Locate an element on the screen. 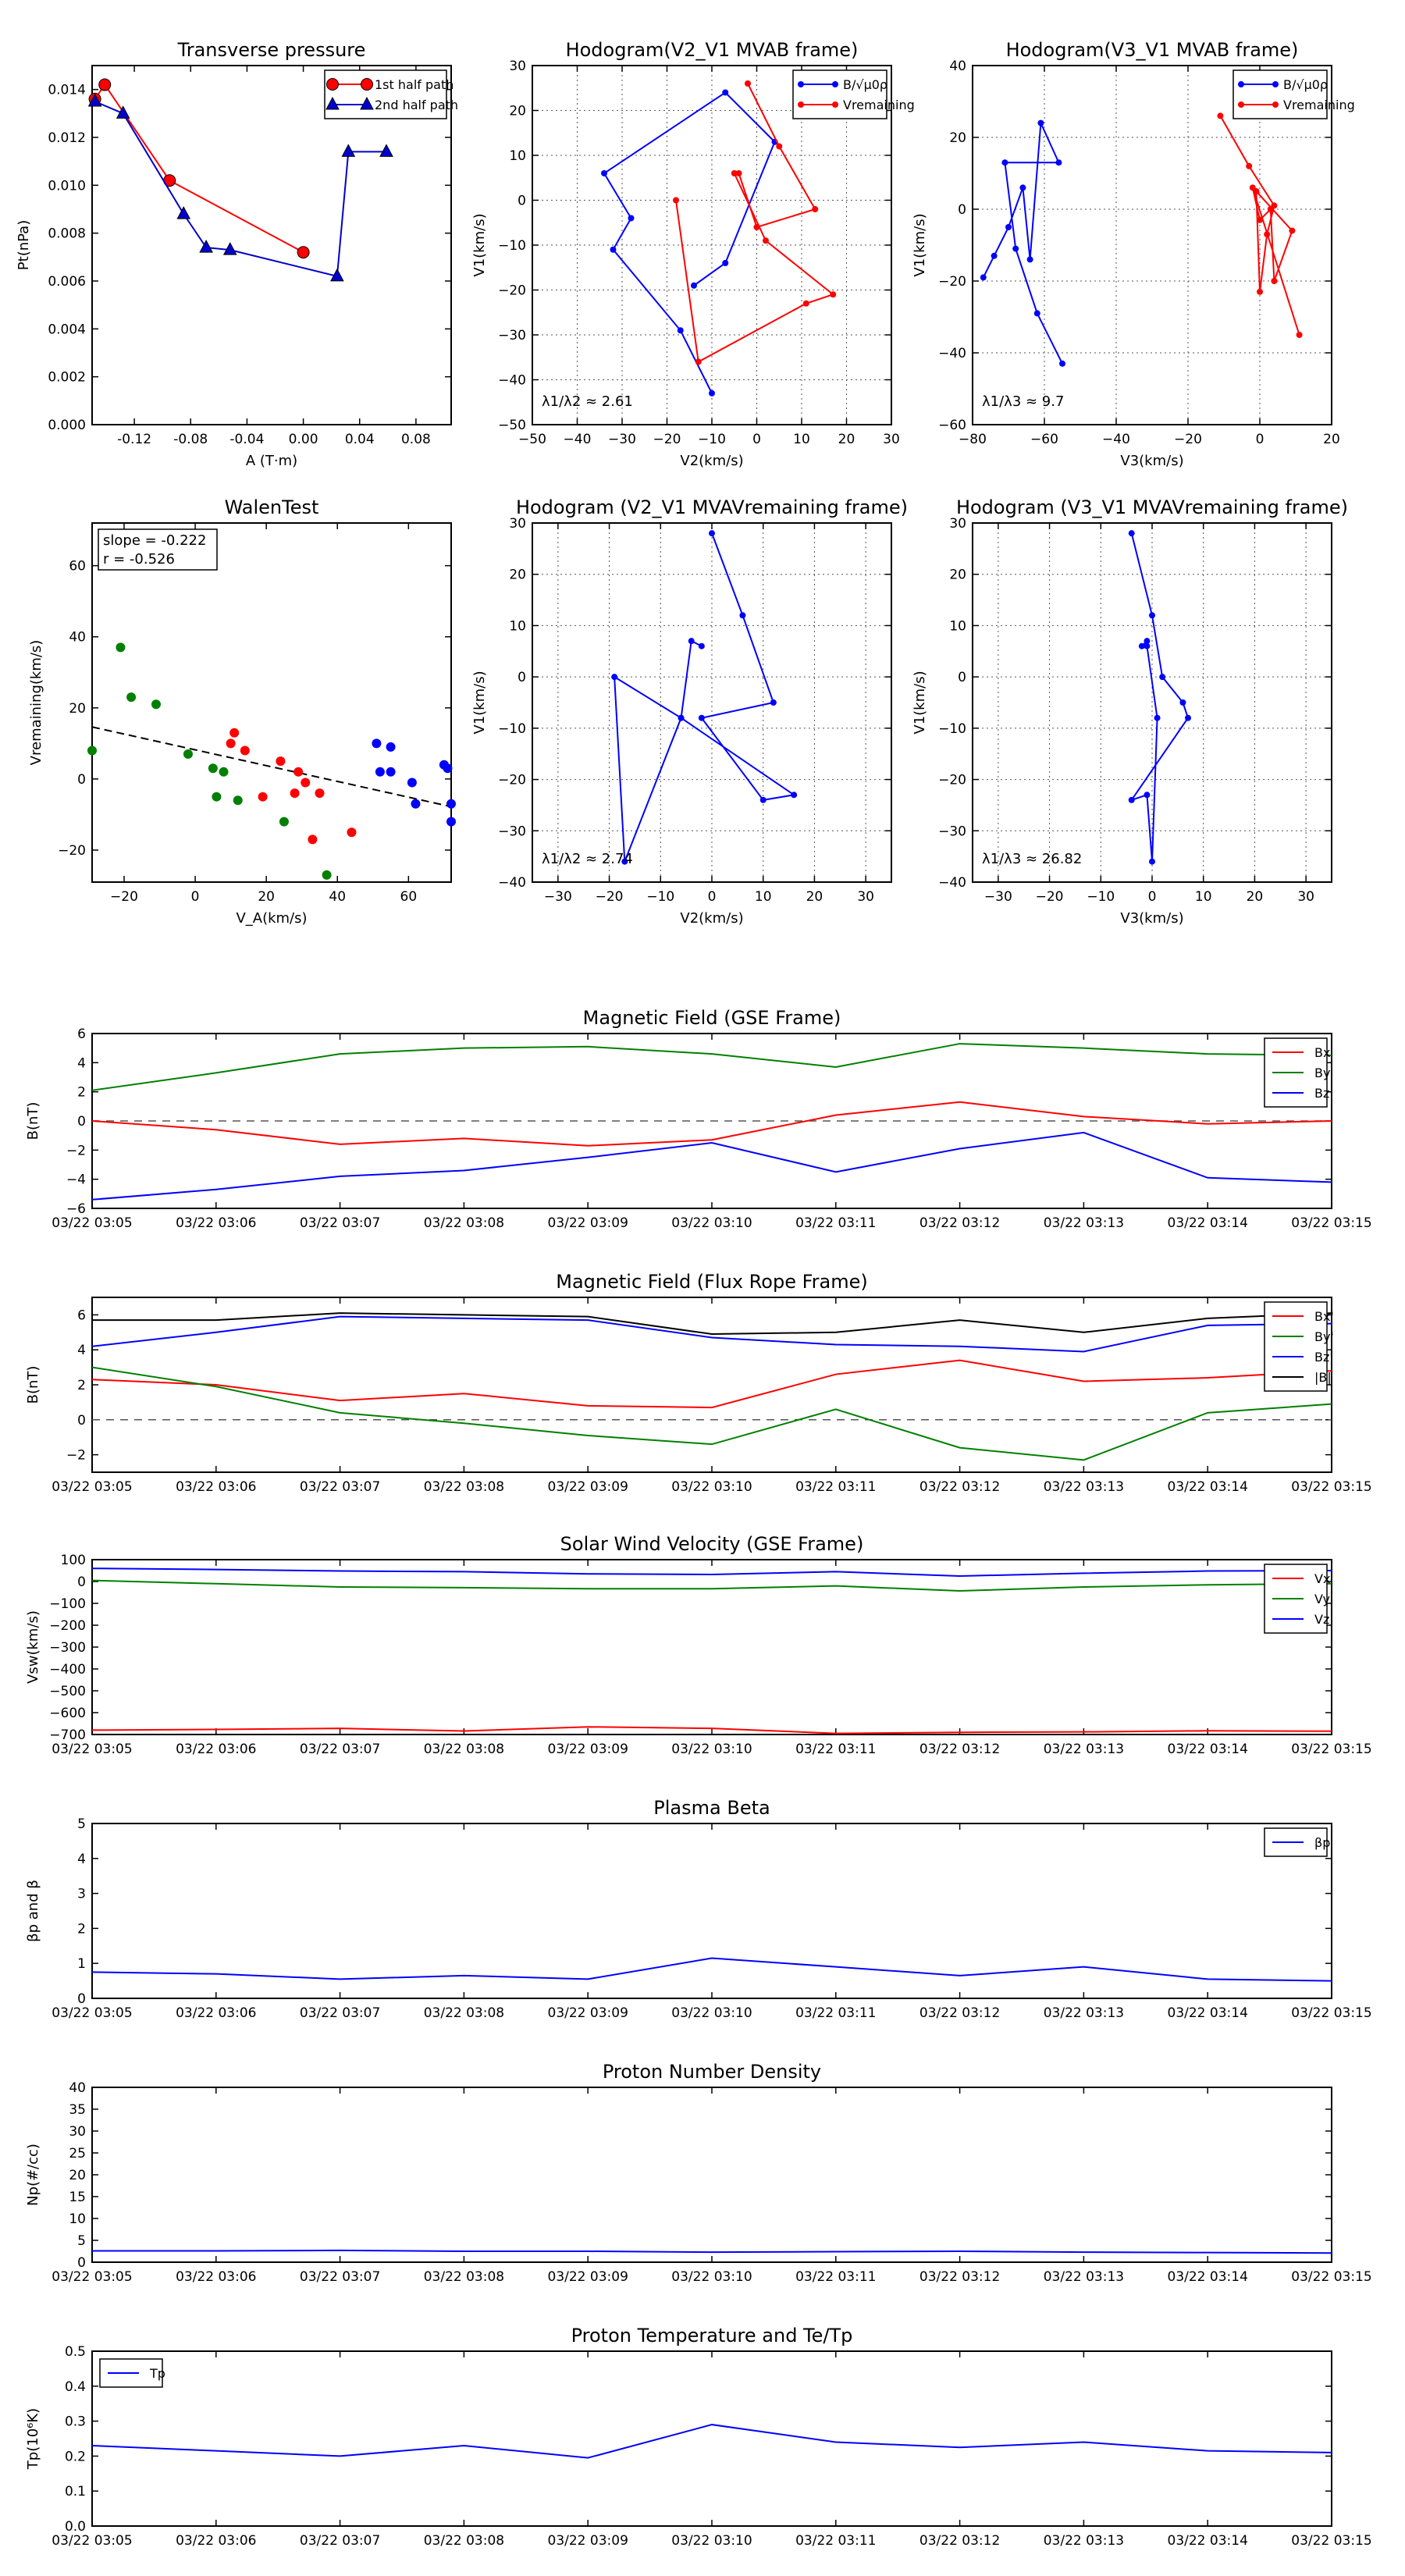  walen-test-title: WalenTest is located at coordinates (272, 507).